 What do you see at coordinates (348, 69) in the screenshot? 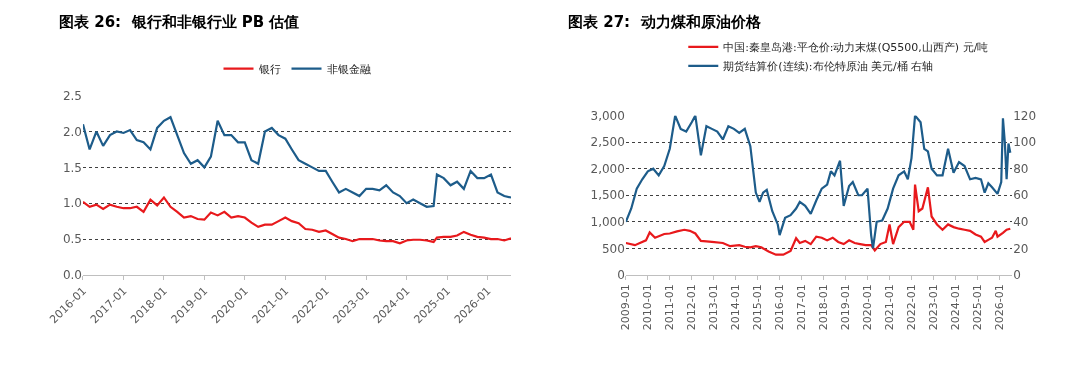
I see `legend-label: 非银金融` at bounding box center [348, 69].